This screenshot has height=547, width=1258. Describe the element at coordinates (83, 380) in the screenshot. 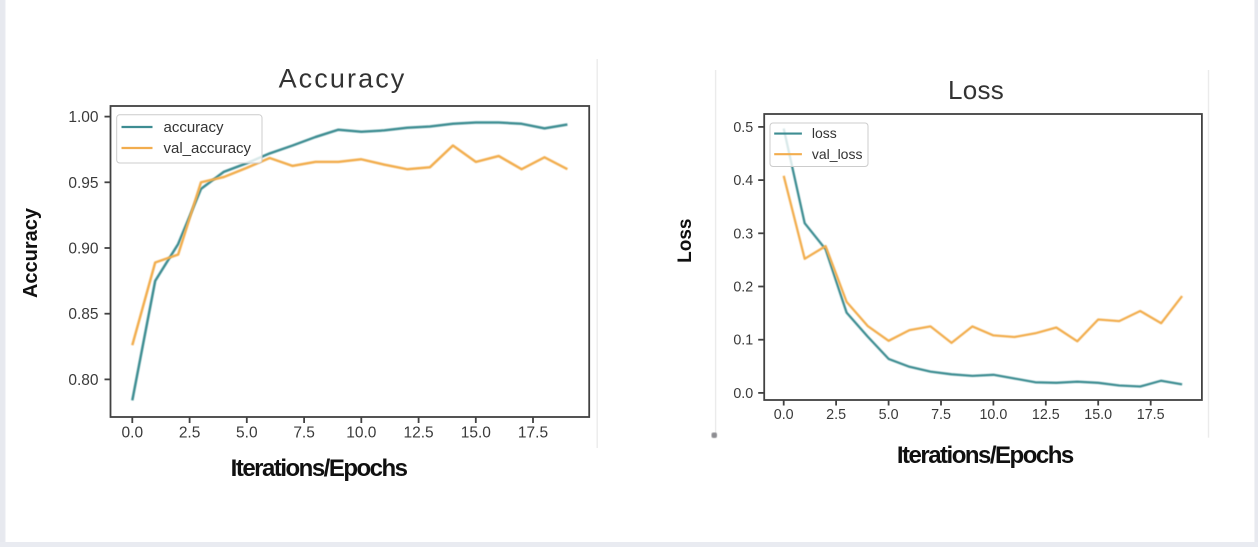

I see `svg-text: 0.80` at that location.